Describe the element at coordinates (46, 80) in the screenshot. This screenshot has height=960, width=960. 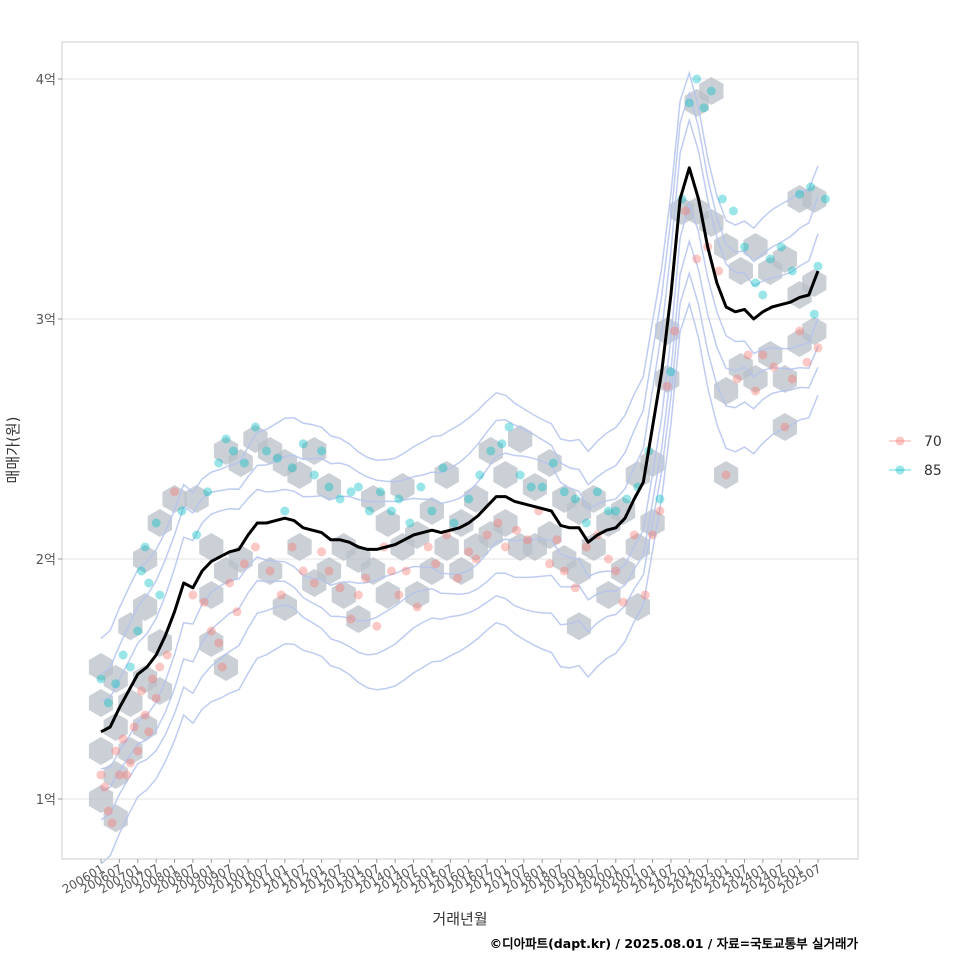
I see `y-tick-label: 4억` at that location.